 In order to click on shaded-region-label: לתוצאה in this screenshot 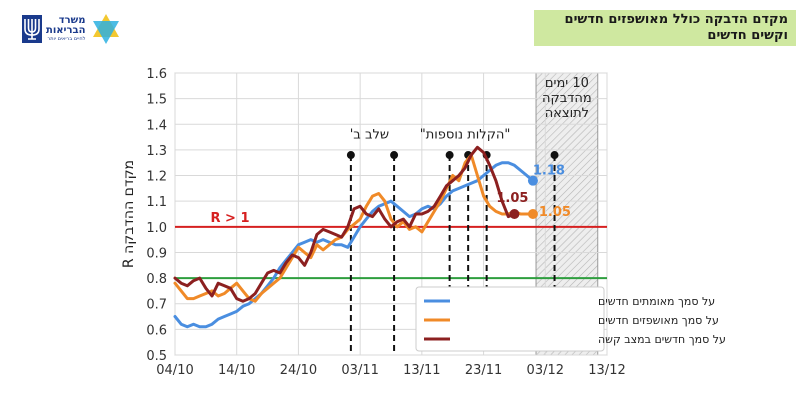, I will do `click(567, 113)`.